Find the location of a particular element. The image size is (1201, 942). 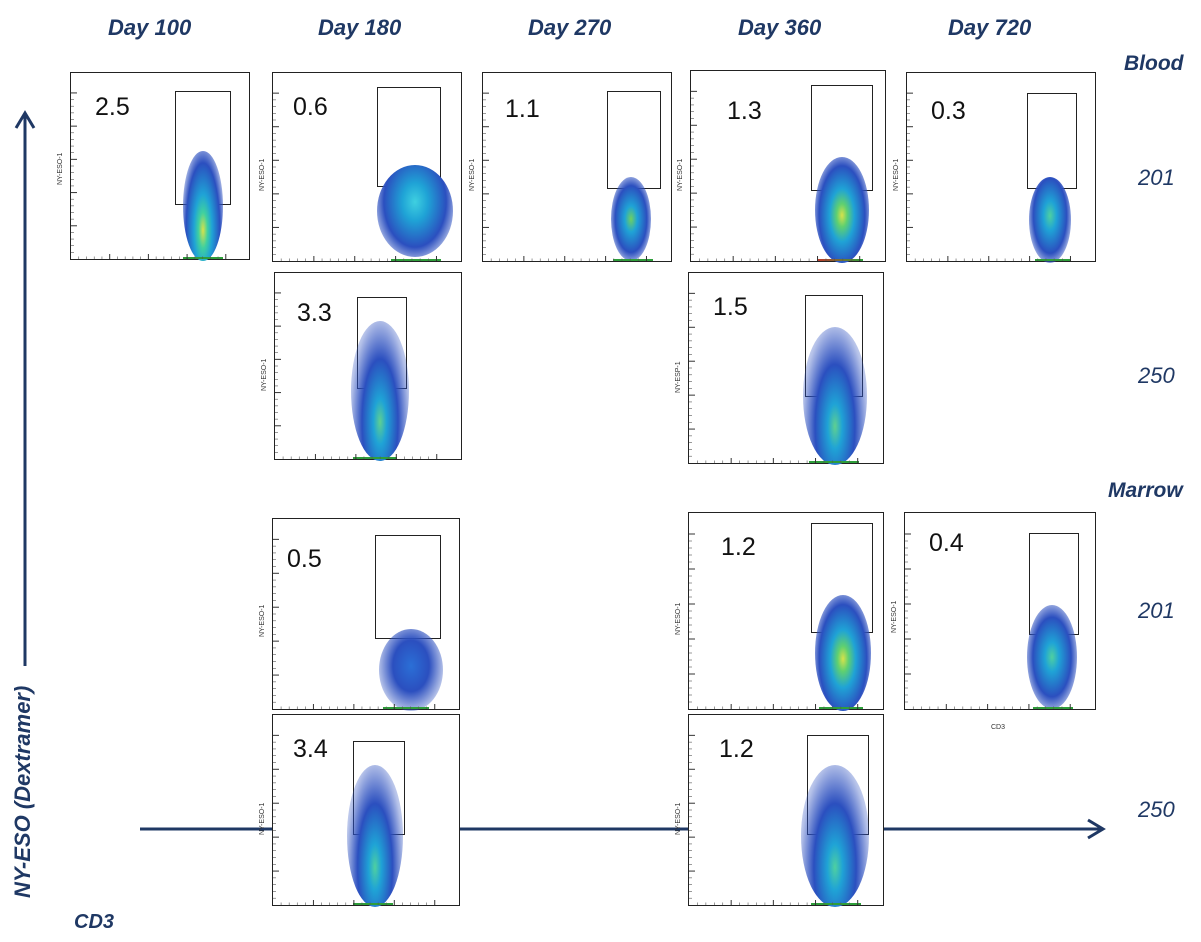

flow-plot-marrow-250-day360: 1.2 NY-ESO-1 is located at coordinates (779, 810).